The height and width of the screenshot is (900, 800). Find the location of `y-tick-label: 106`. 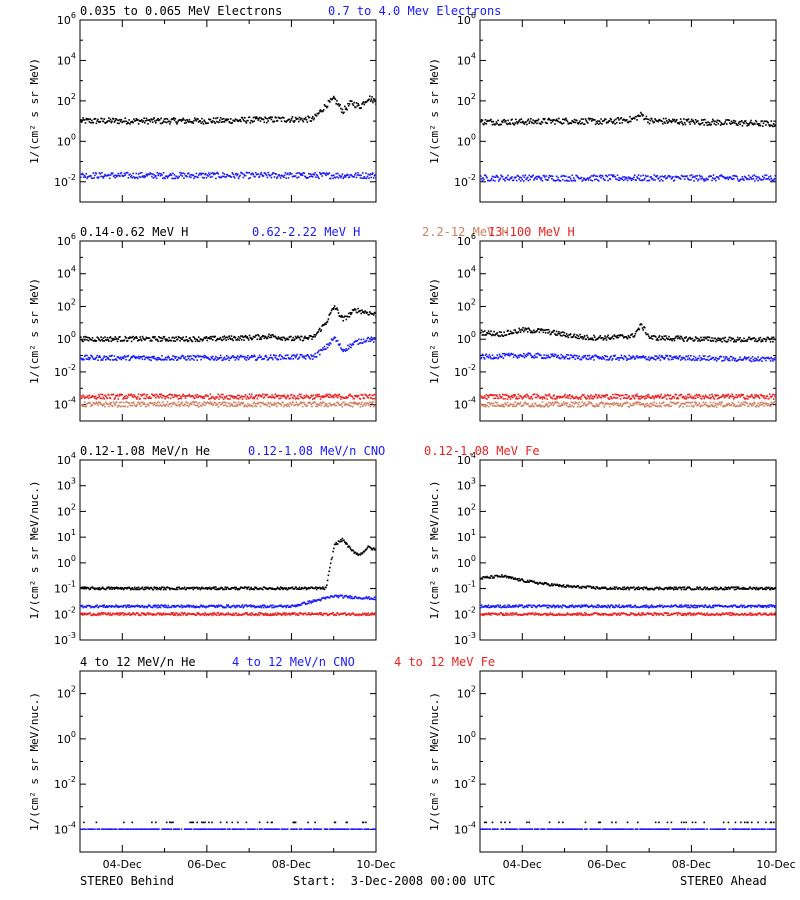

y-tick-label: 106 is located at coordinates (66, 19).